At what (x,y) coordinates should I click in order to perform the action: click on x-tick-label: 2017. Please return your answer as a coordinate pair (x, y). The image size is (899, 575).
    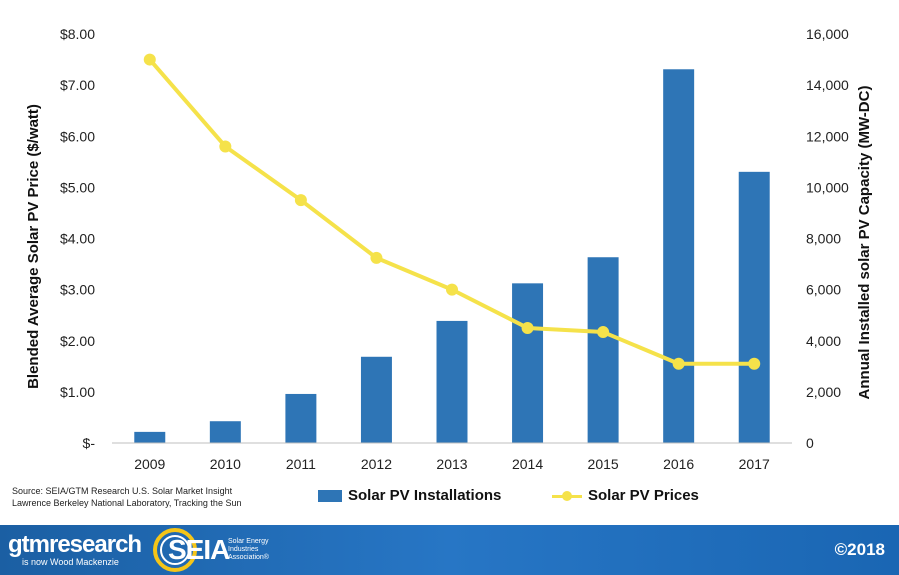
    Looking at the image, I should click on (754, 464).